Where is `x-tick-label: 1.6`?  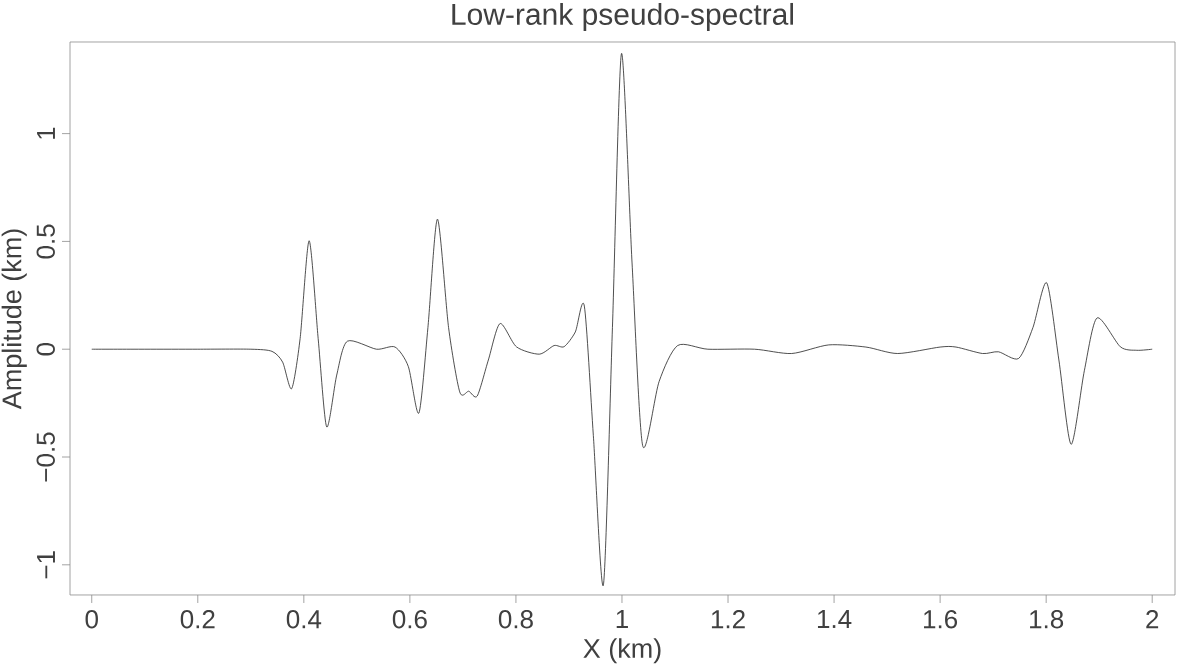 x-tick-label: 1.6 is located at coordinates (941, 619).